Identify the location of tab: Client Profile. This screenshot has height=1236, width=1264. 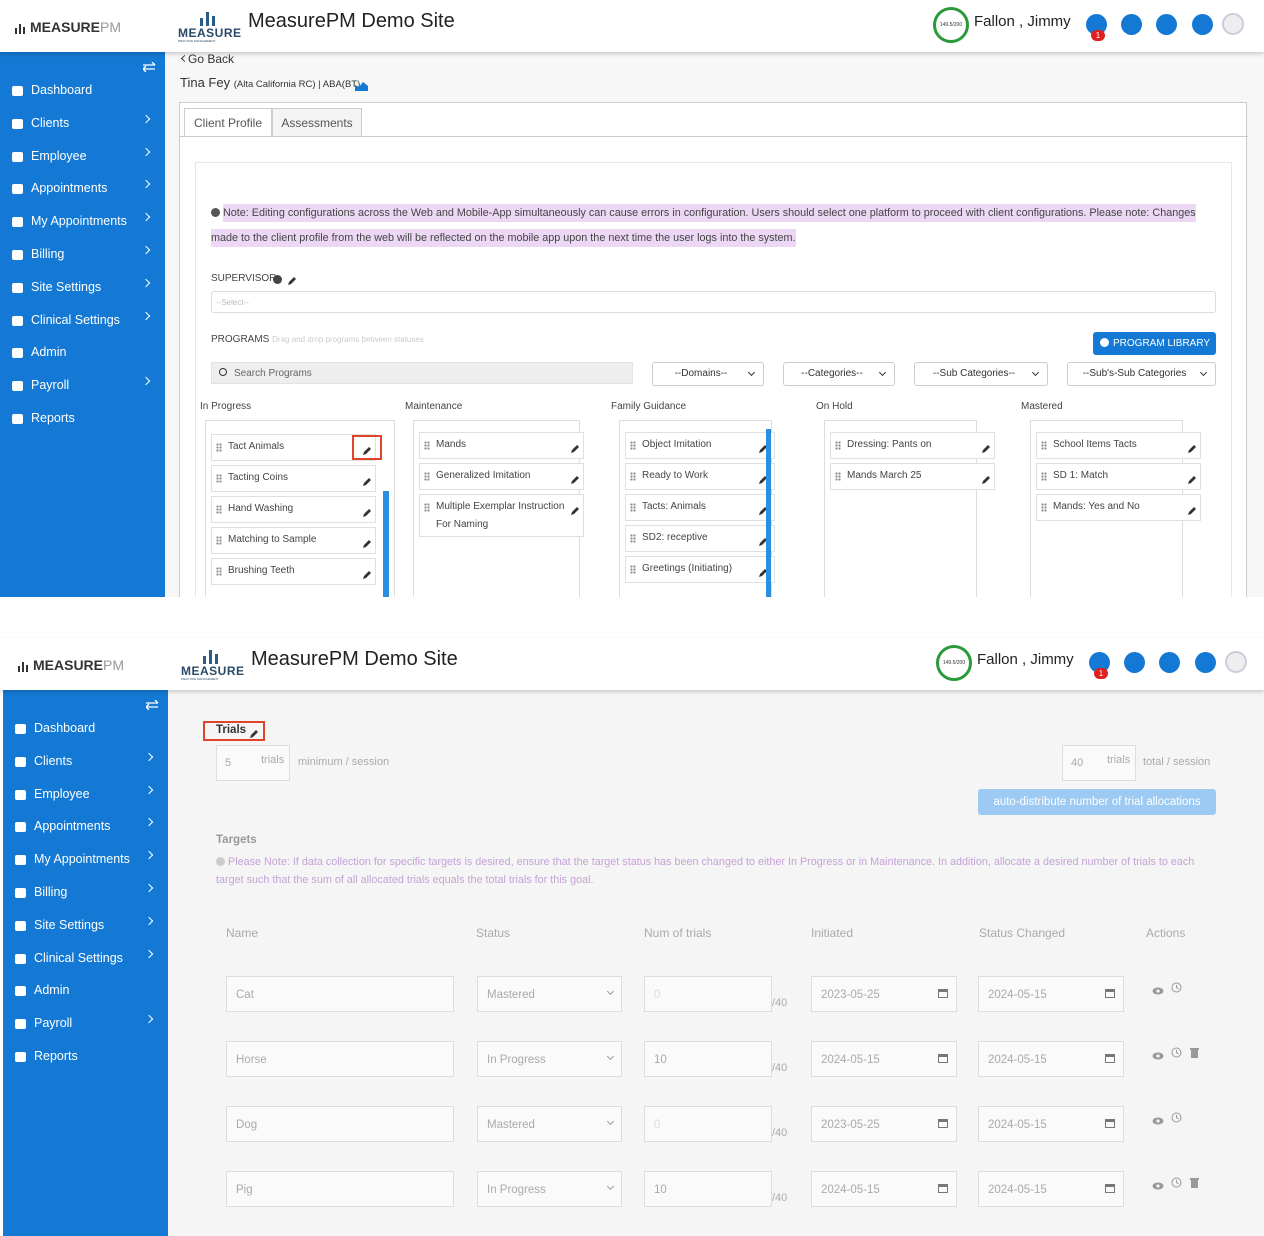
(228, 122).